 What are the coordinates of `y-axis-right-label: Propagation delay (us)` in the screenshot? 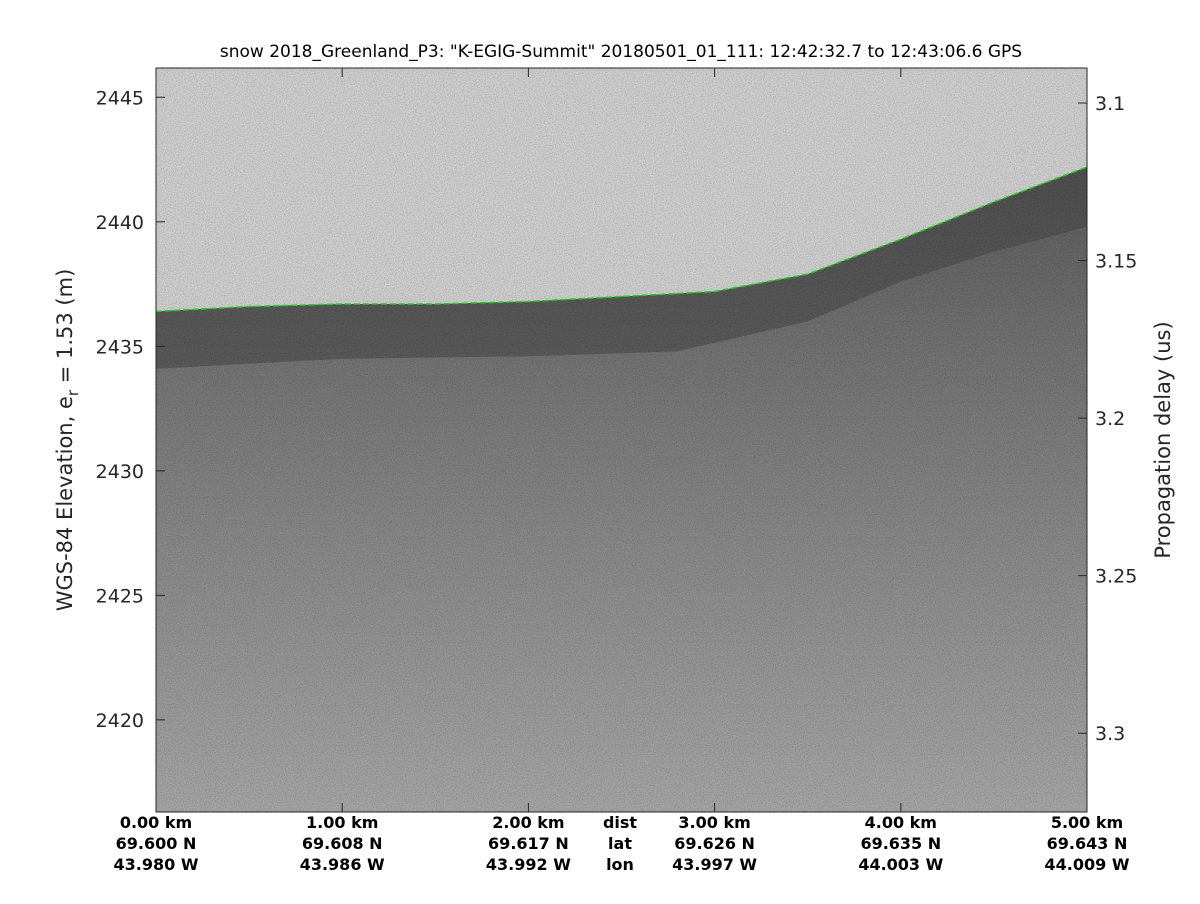 It's located at (1163, 439).